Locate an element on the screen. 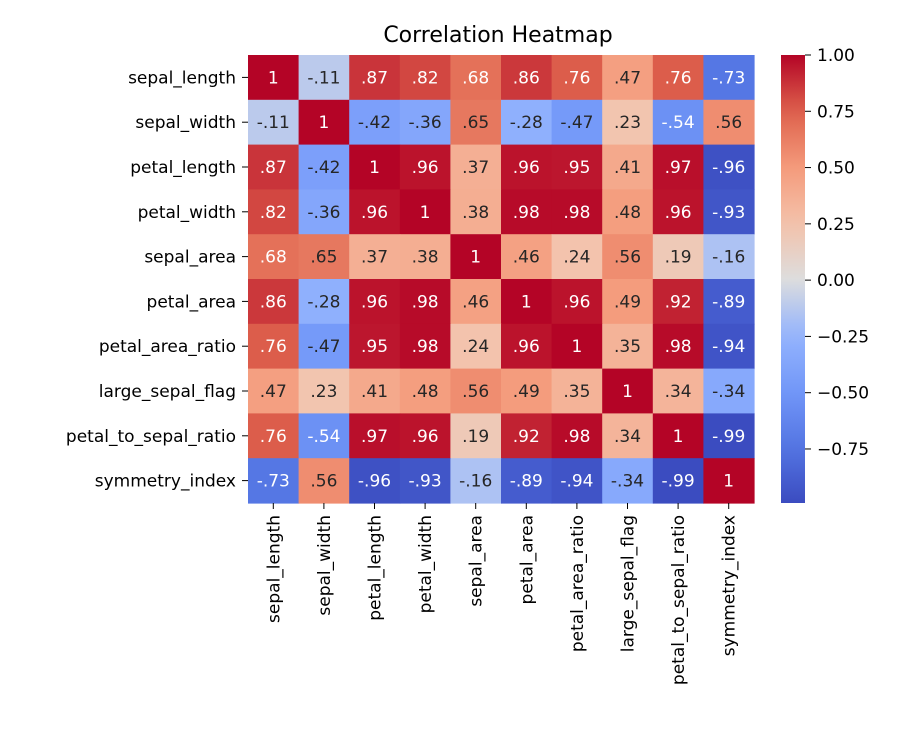 This screenshot has height=754, width=900. colorbar-tick-label: 0.25 is located at coordinates (836, 225).